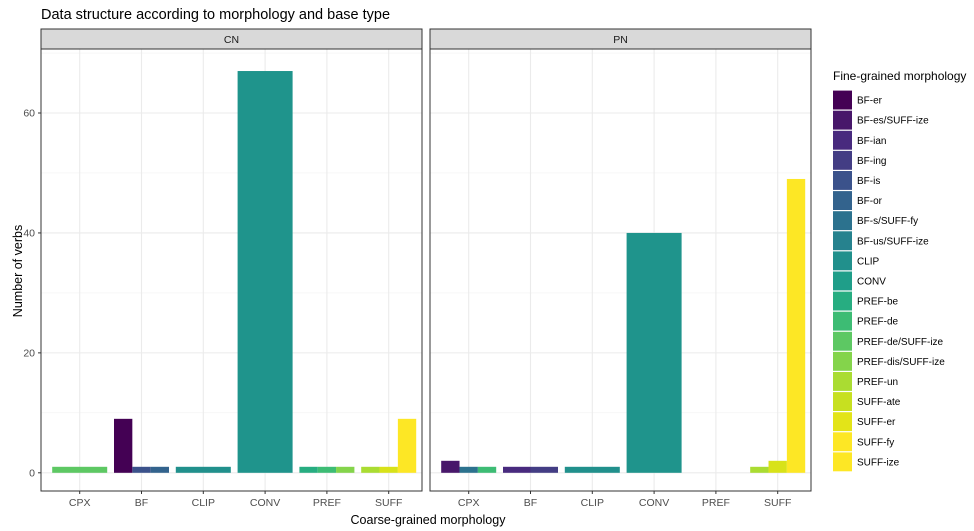 The height and width of the screenshot is (531, 974). Describe the element at coordinates (388, 469) in the screenshot. I see `bar-cn-suff-suff-er` at that location.